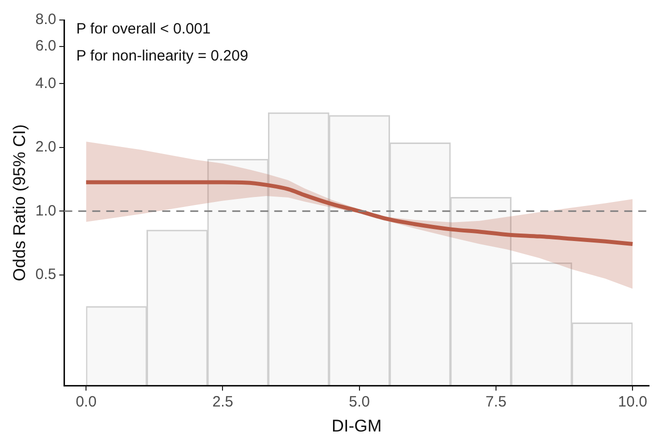 The height and width of the screenshot is (447, 669). Describe the element at coordinates (45, 147) in the screenshot. I see `y-tick-label: 2.0` at that location.